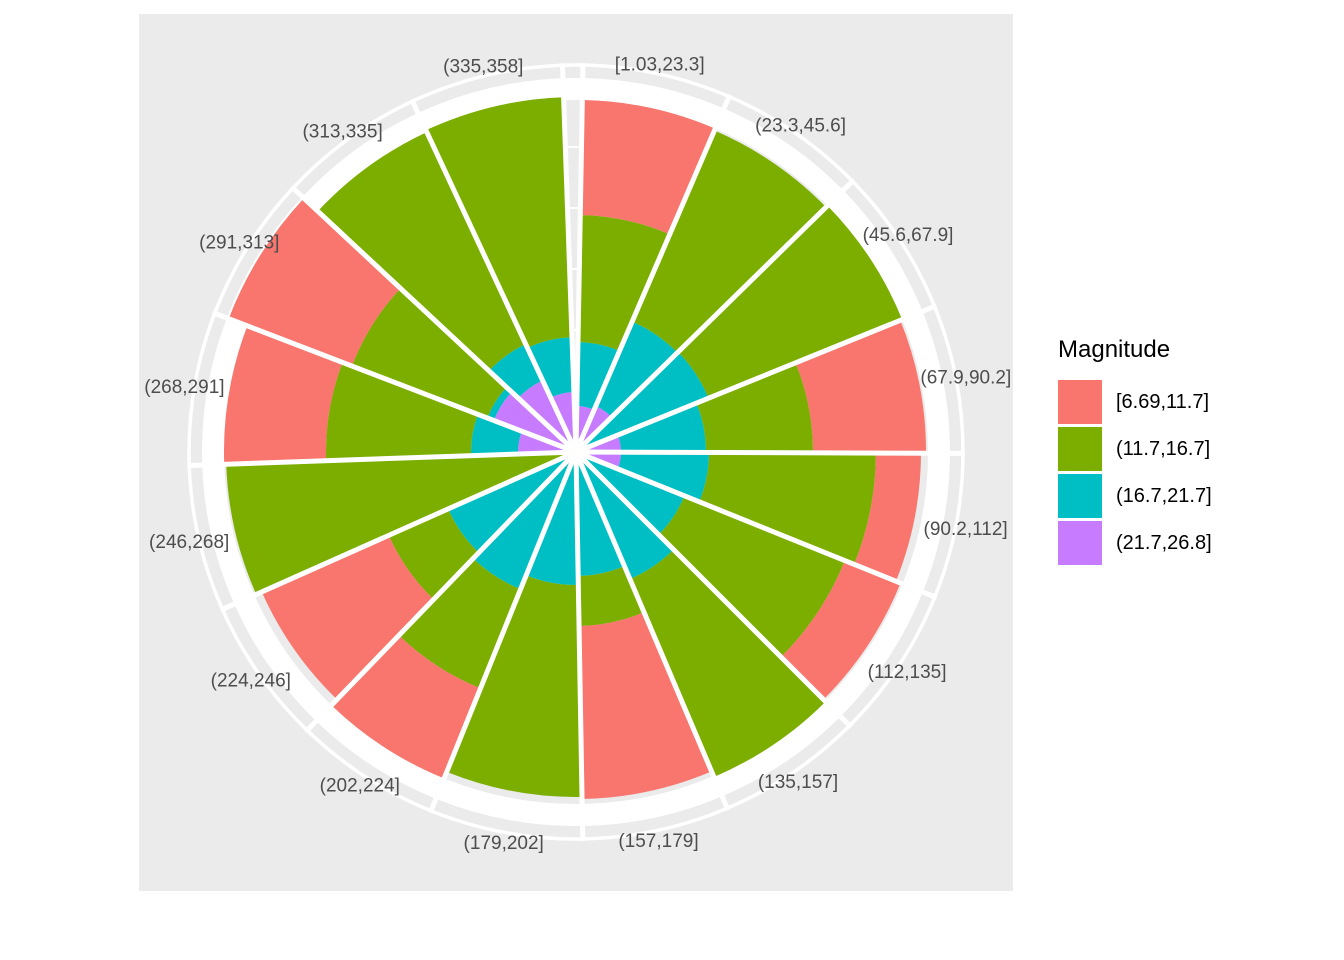  I want to click on legend-item-1: (11.7,16.7], so click(1135, 449).